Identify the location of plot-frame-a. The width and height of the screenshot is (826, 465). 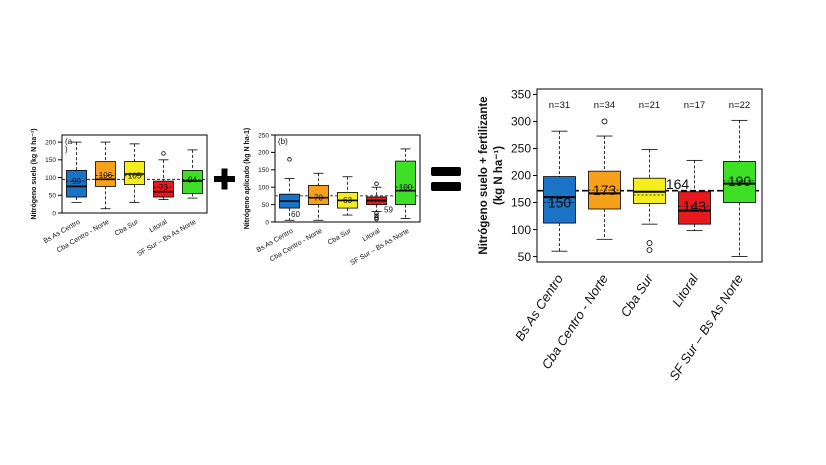
(134, 174).